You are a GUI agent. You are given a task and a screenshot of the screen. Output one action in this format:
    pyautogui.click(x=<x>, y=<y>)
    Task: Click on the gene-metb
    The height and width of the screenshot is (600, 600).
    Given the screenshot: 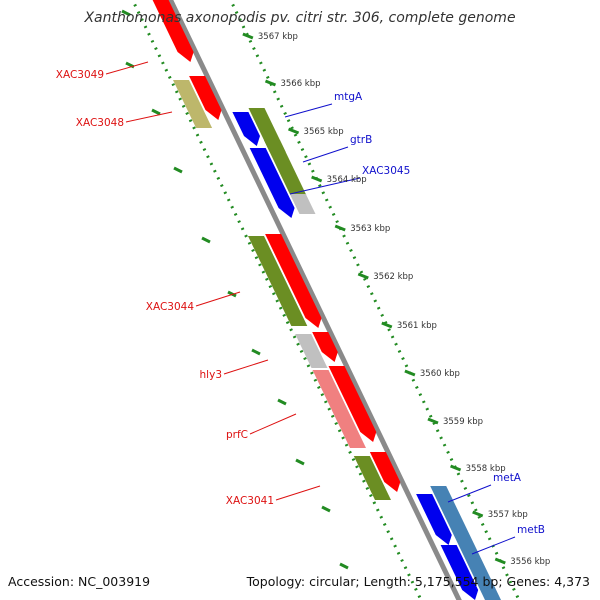 What is the action you would take?
    pyautogui.click(x=459, y=572)
    